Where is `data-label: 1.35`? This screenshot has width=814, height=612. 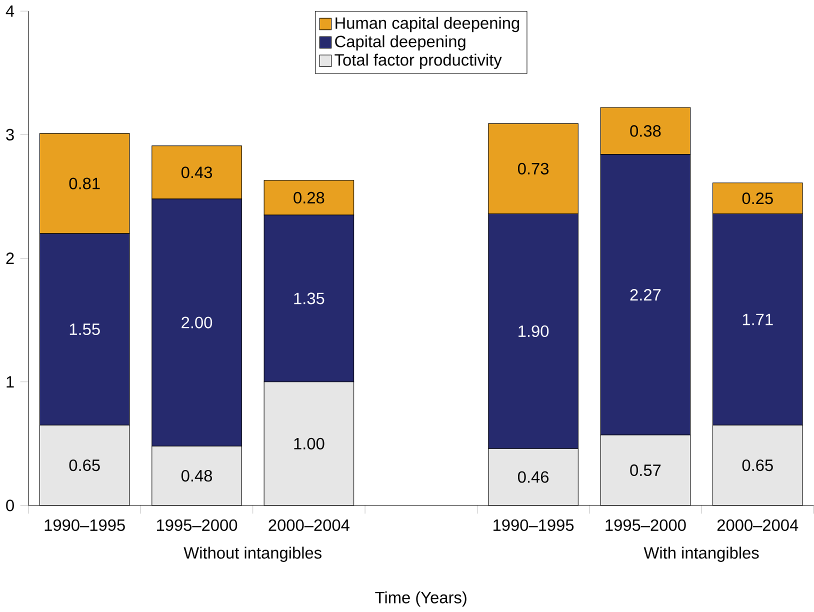
data-label: 1.35 is located at coordinates (309, 298).